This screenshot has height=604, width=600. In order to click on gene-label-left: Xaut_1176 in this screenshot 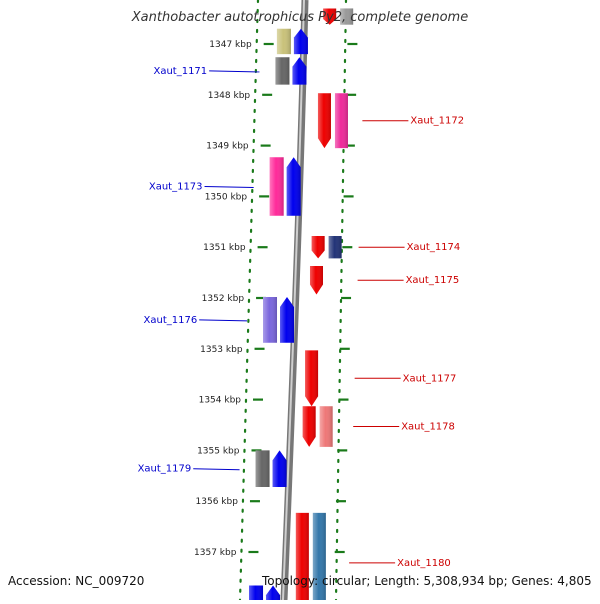, I will do `click(171, 320)`.